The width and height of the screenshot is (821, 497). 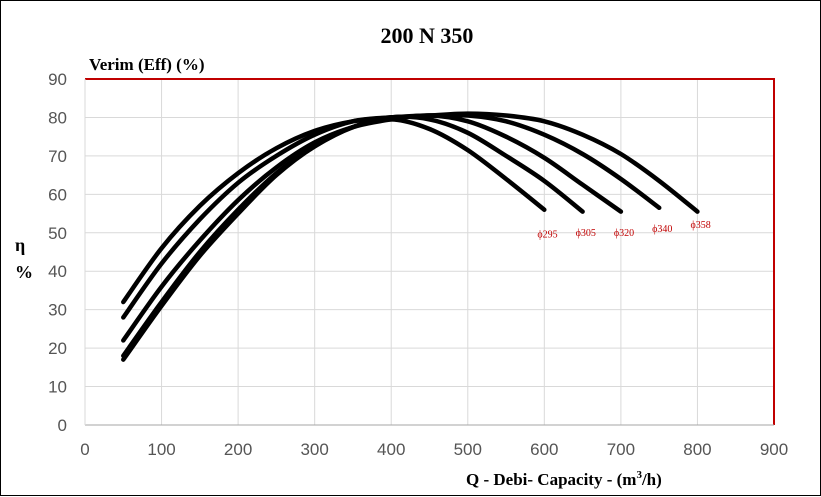 What do you see at coordinates (57, 348) in the screenshot?
I see `y-tick-label: 20` at bounding box center [57, 348].